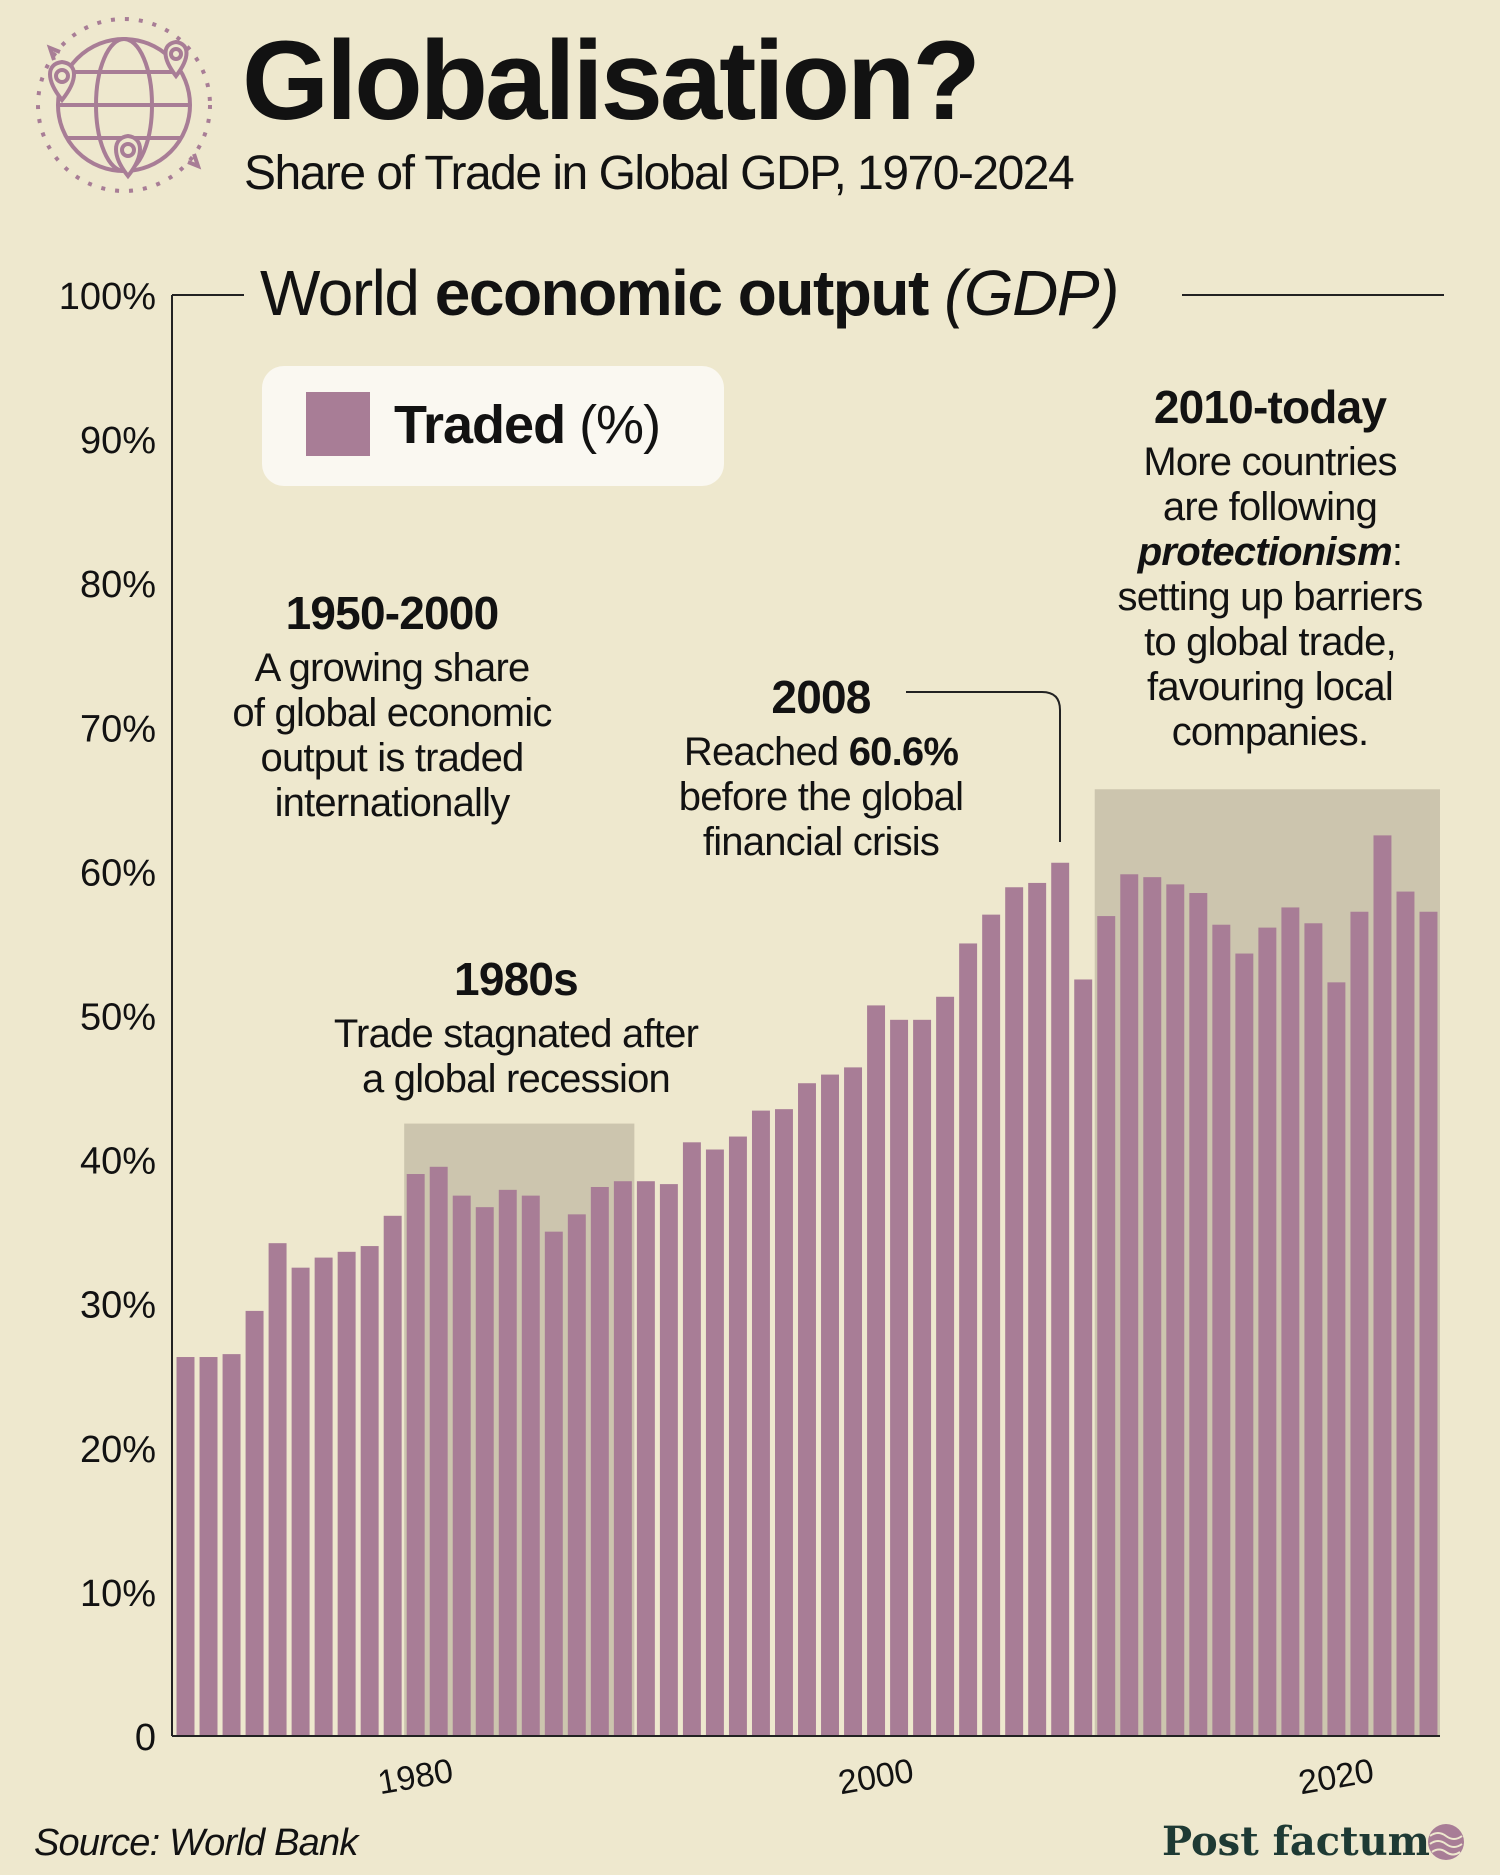 This screenshot has height=1875, width=1500. I want to click on bar-1990, so click(645, 1458).